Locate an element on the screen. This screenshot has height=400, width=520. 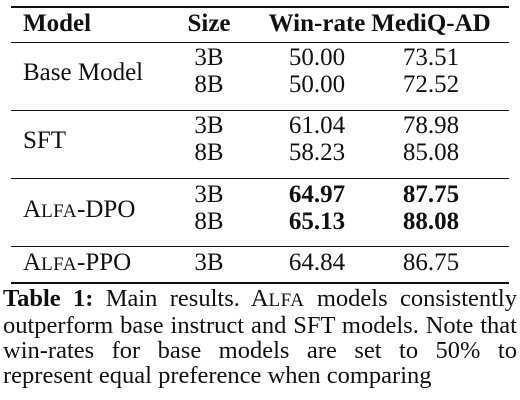
top-rule is located at coordinates (260, 7).